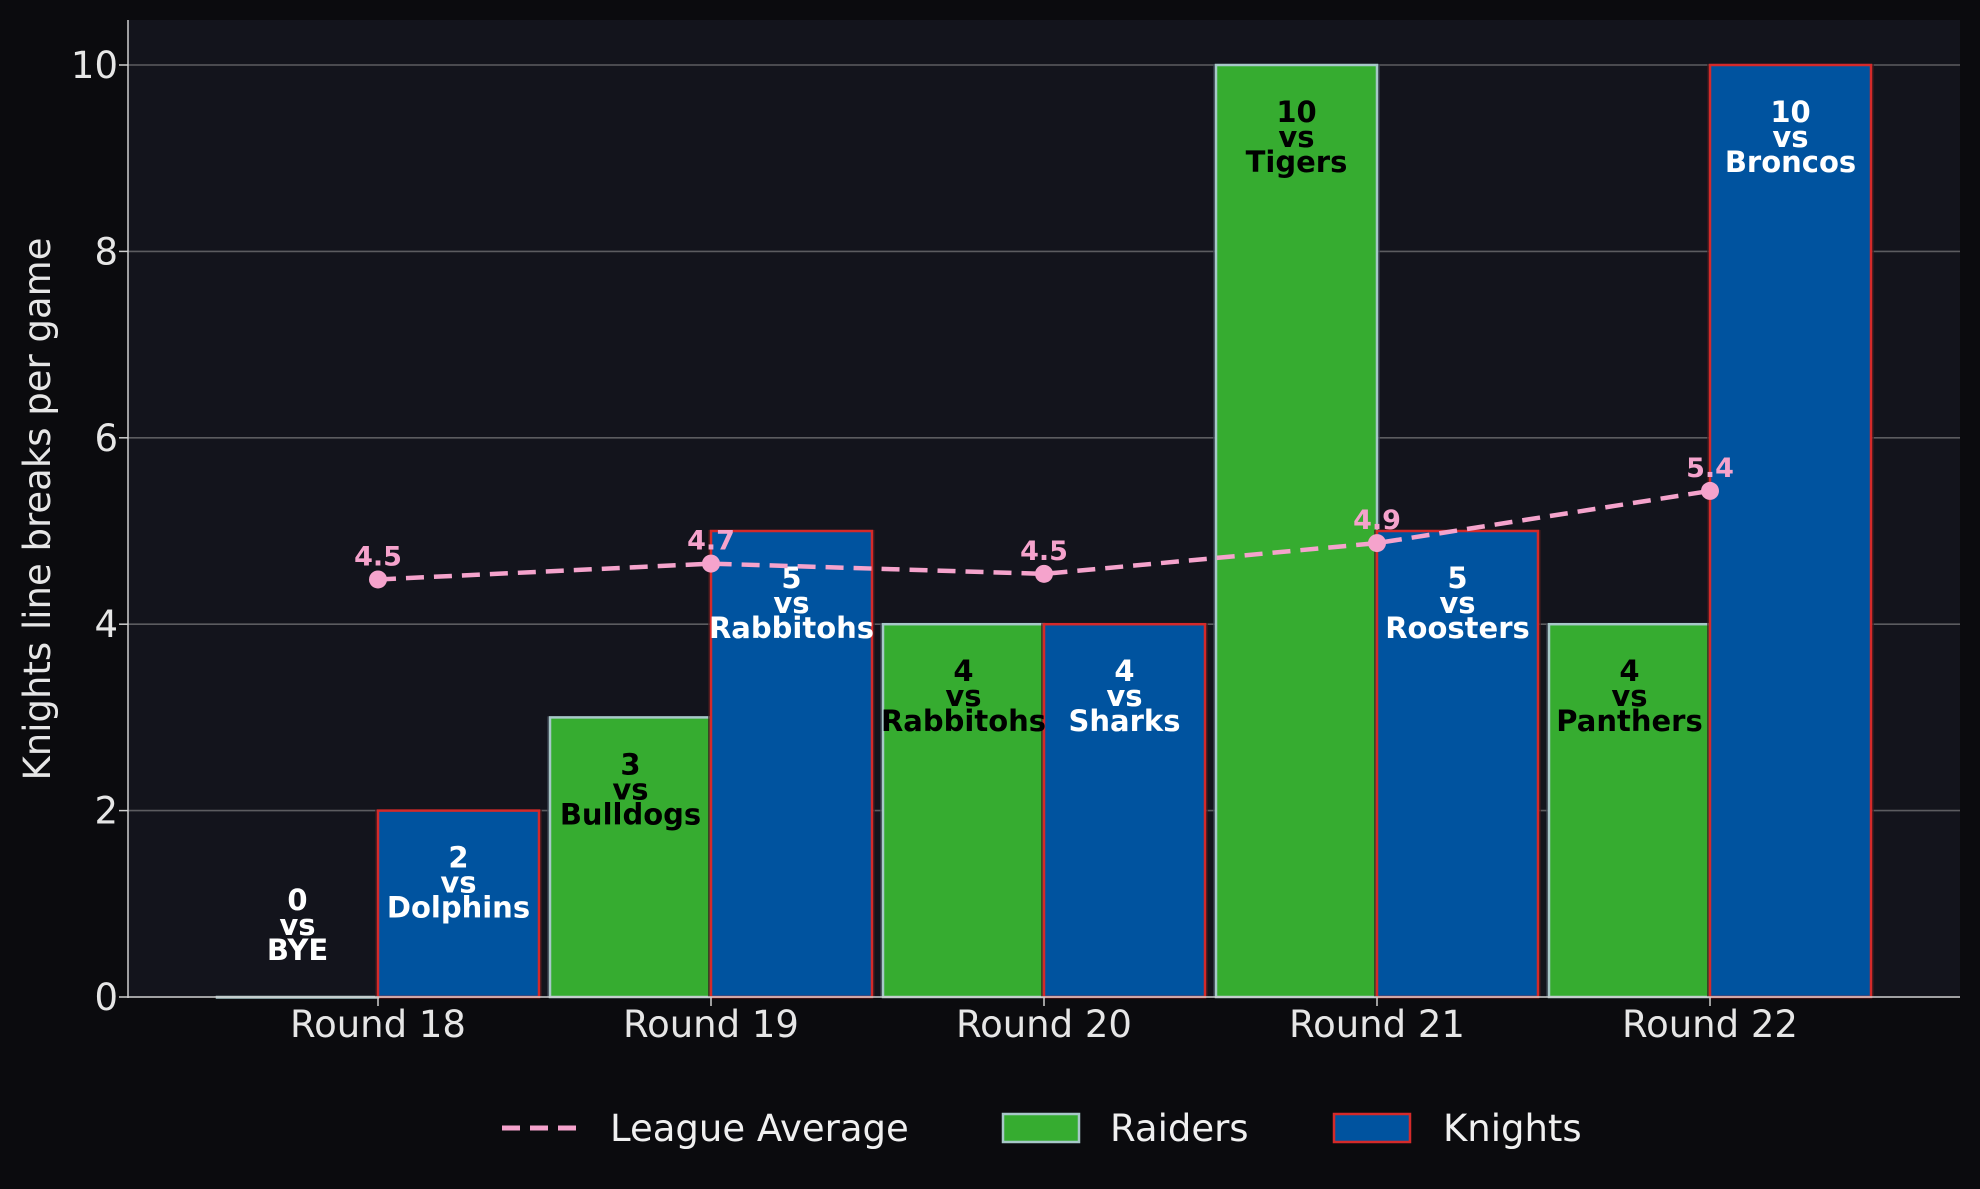 The height and width of the screenshot is (1189, 1980). Describe the element at coordinates (1179, 1128) in the screenshot. I see `legend-raiders-label: Raiders` at that location.